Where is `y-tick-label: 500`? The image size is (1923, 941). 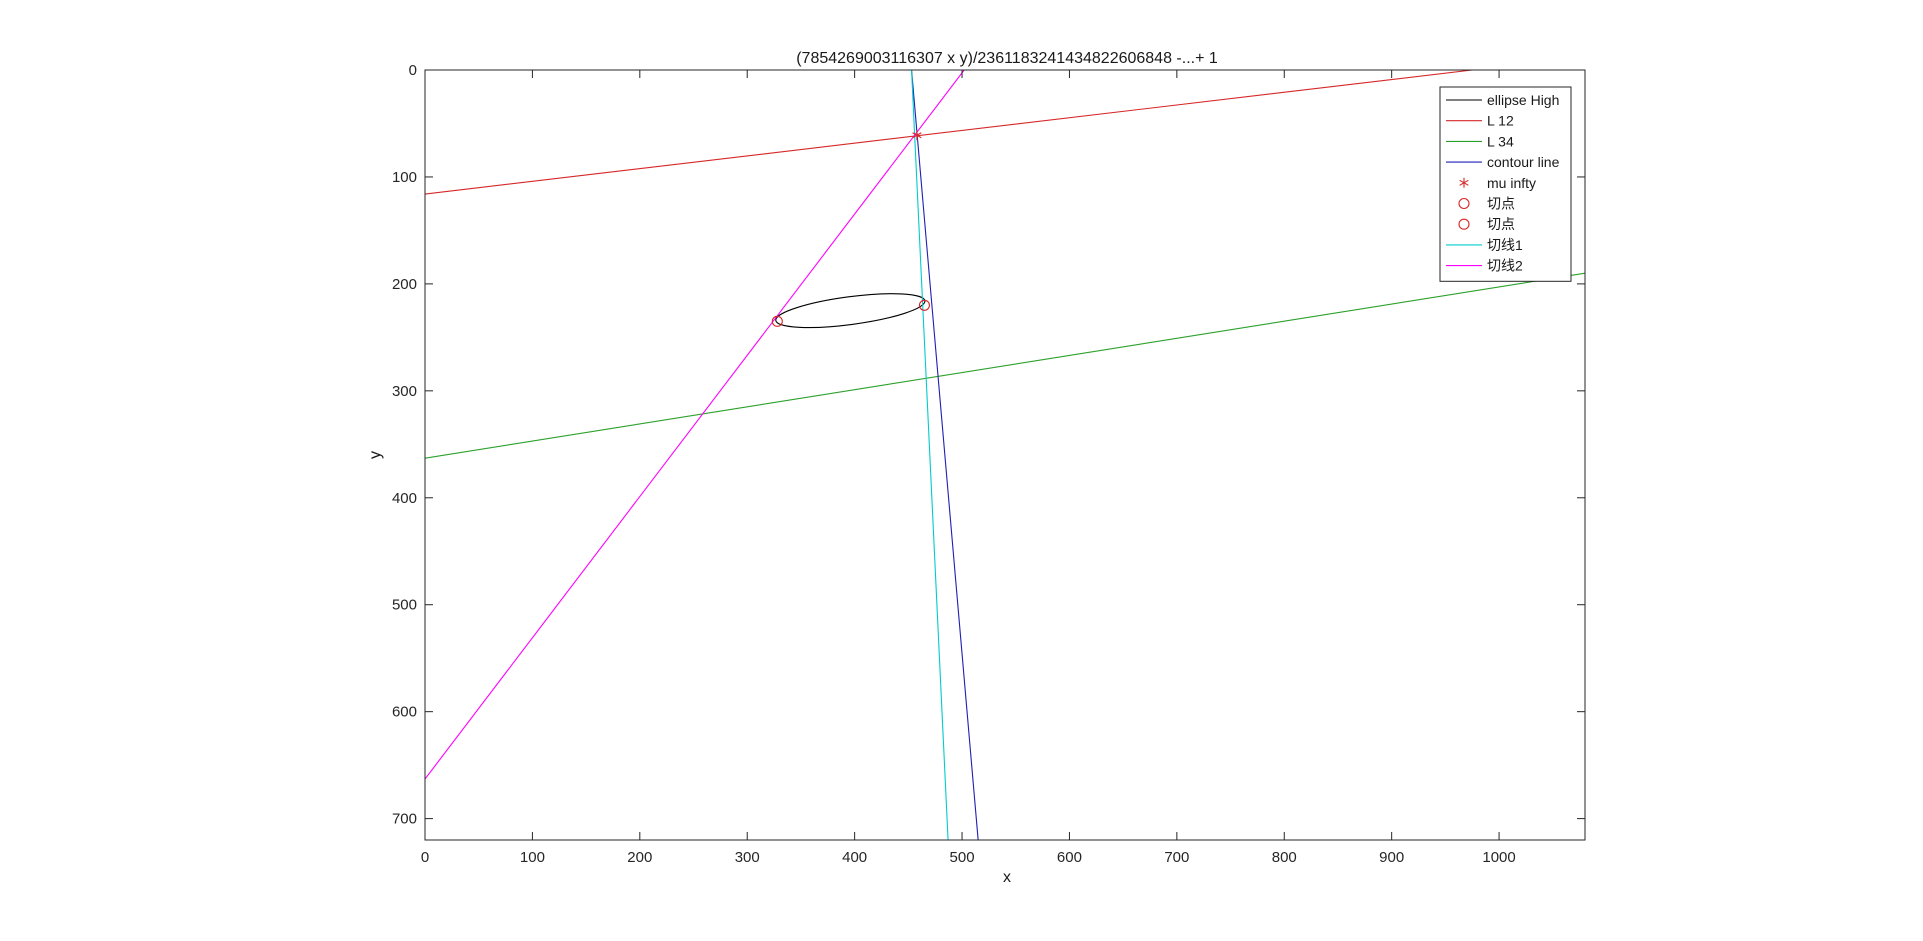
y-tick-label: 500 is located at coordinates (404, 605).